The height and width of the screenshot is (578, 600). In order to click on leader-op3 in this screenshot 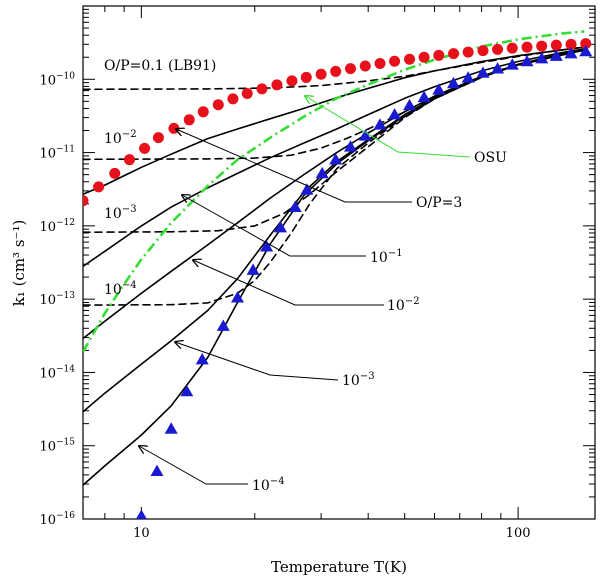, I will do `click(294, 166)`.